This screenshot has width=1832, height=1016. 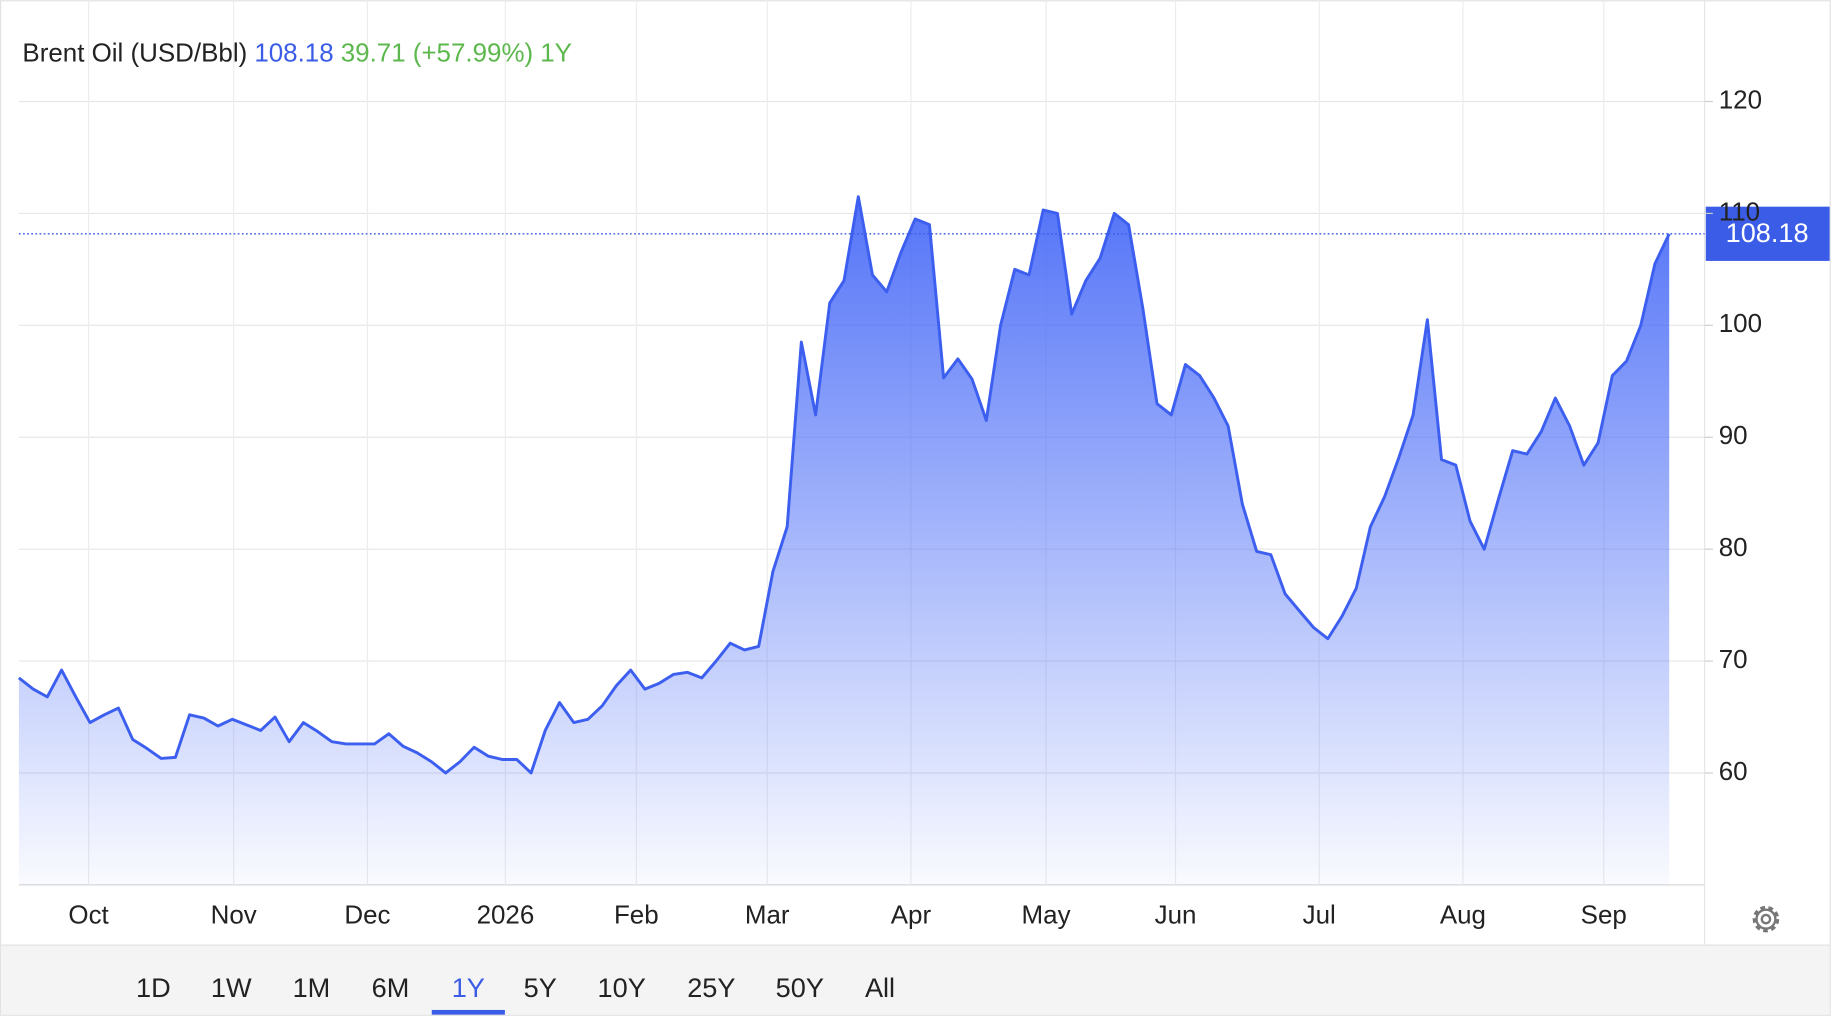 I want to click on y-tick-label: 120, so click(x=1740, y=100).